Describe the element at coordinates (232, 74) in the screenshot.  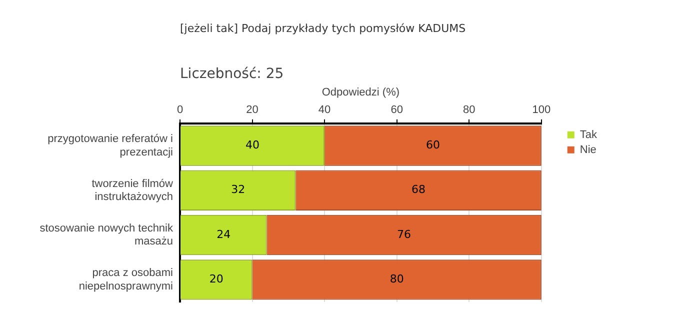
I see `chart-subtitle: Liczebność: 25` at that location.